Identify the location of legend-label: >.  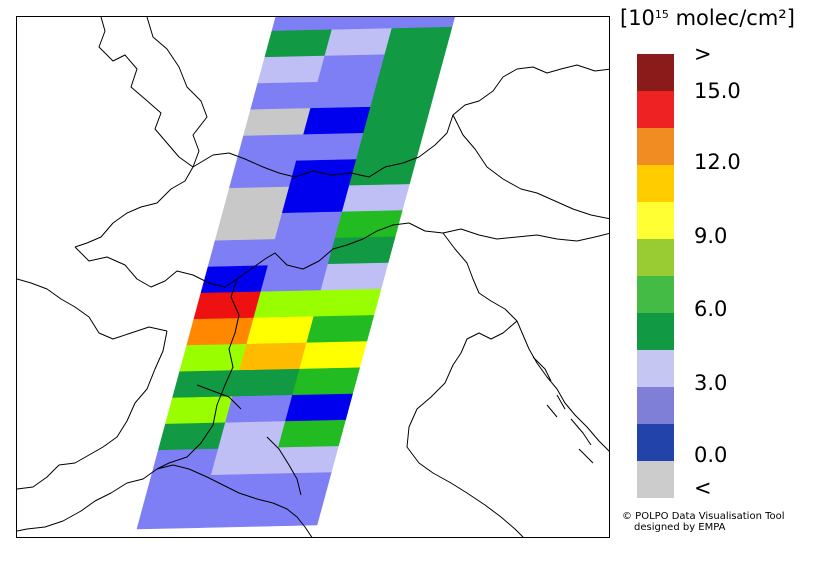
(703, 54).